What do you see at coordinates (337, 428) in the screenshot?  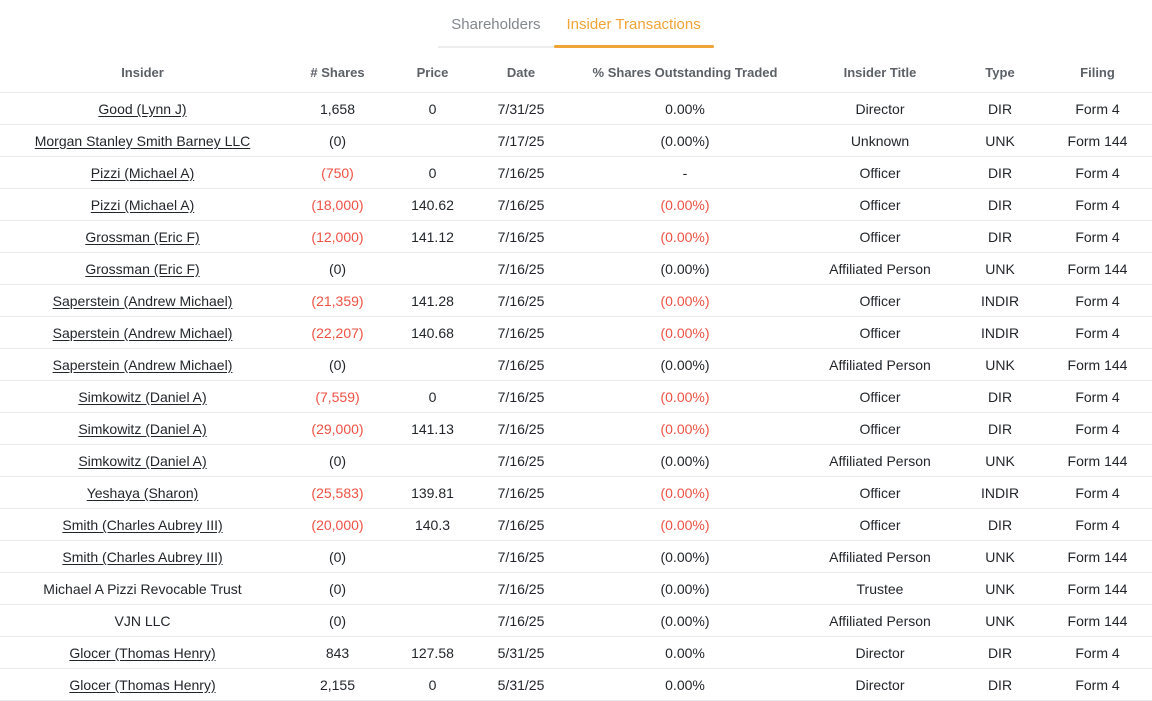 I see `shares-cell: (29,000)` at bounding box center [337, 428].